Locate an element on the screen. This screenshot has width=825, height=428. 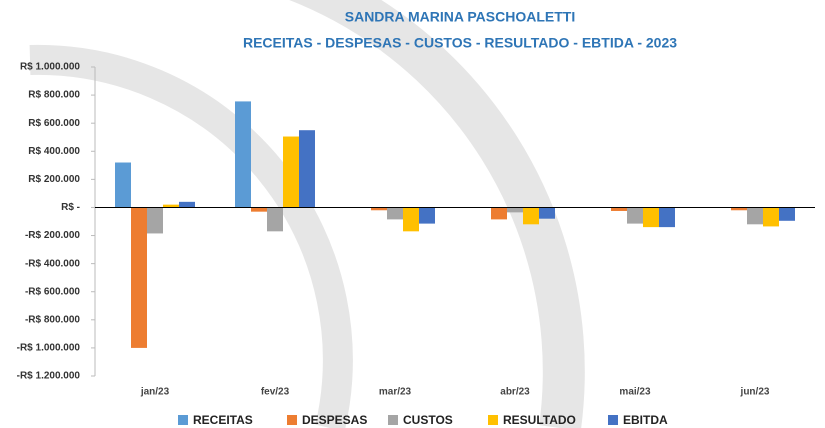
y-tick-label: R$ 600.000 is located at coordinates (54, 123).